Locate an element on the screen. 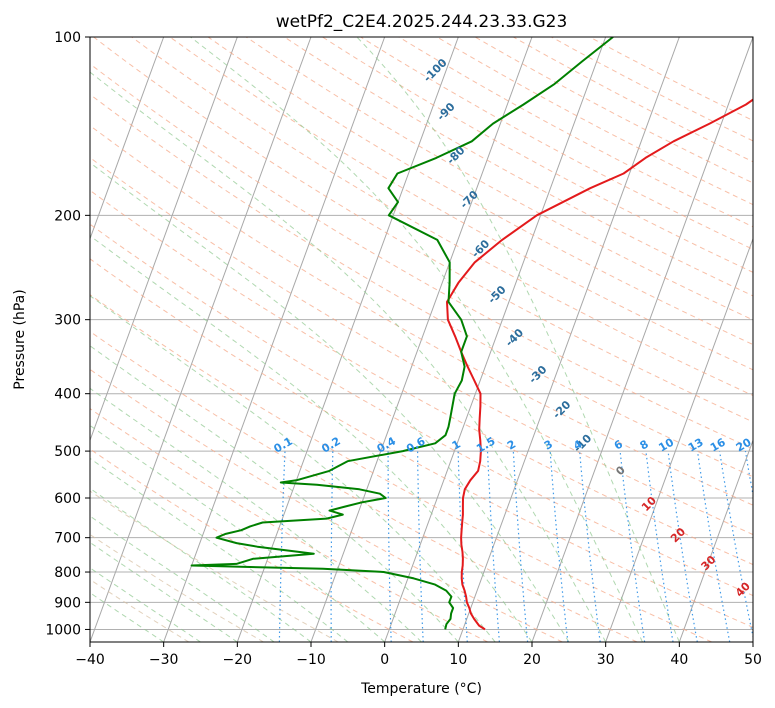 The height and width of the screenshot is (708, 775). x-tick-label: 40 is located at coordinates (679, 660).